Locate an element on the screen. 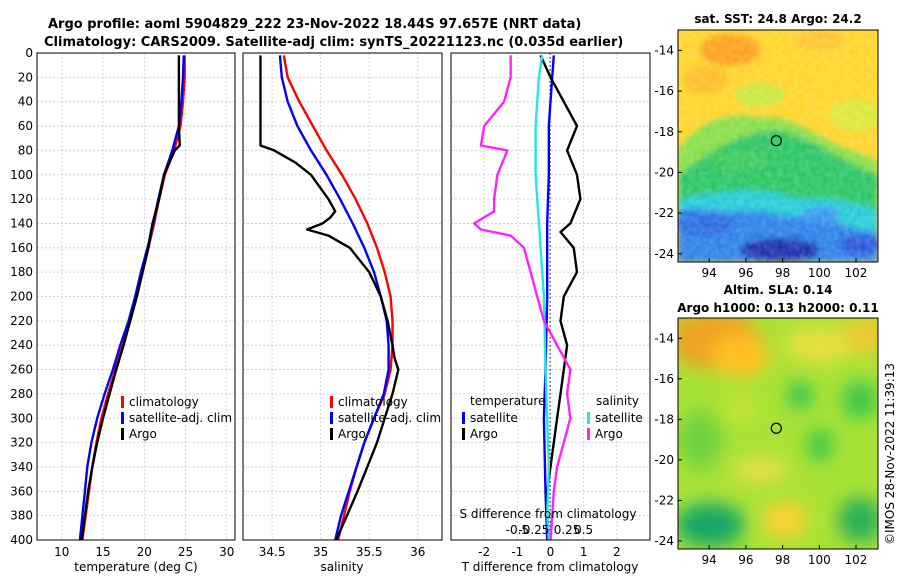 The width and height of the screenshot is (900, 580). x-tick-label: 10 is located at coordinates (61, 552).